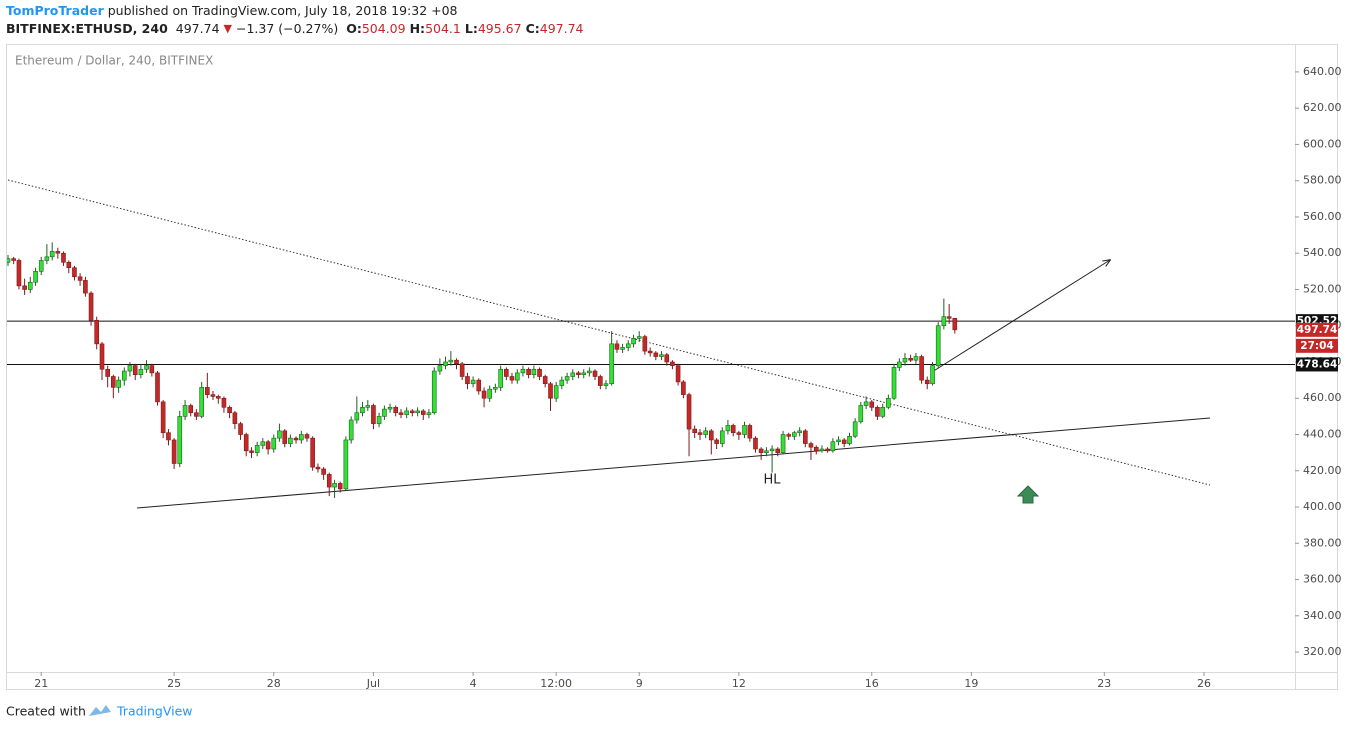  Describe the element at coordinates (174, 683) in the screenshot. I see `x-tick-label: 25` at that location.